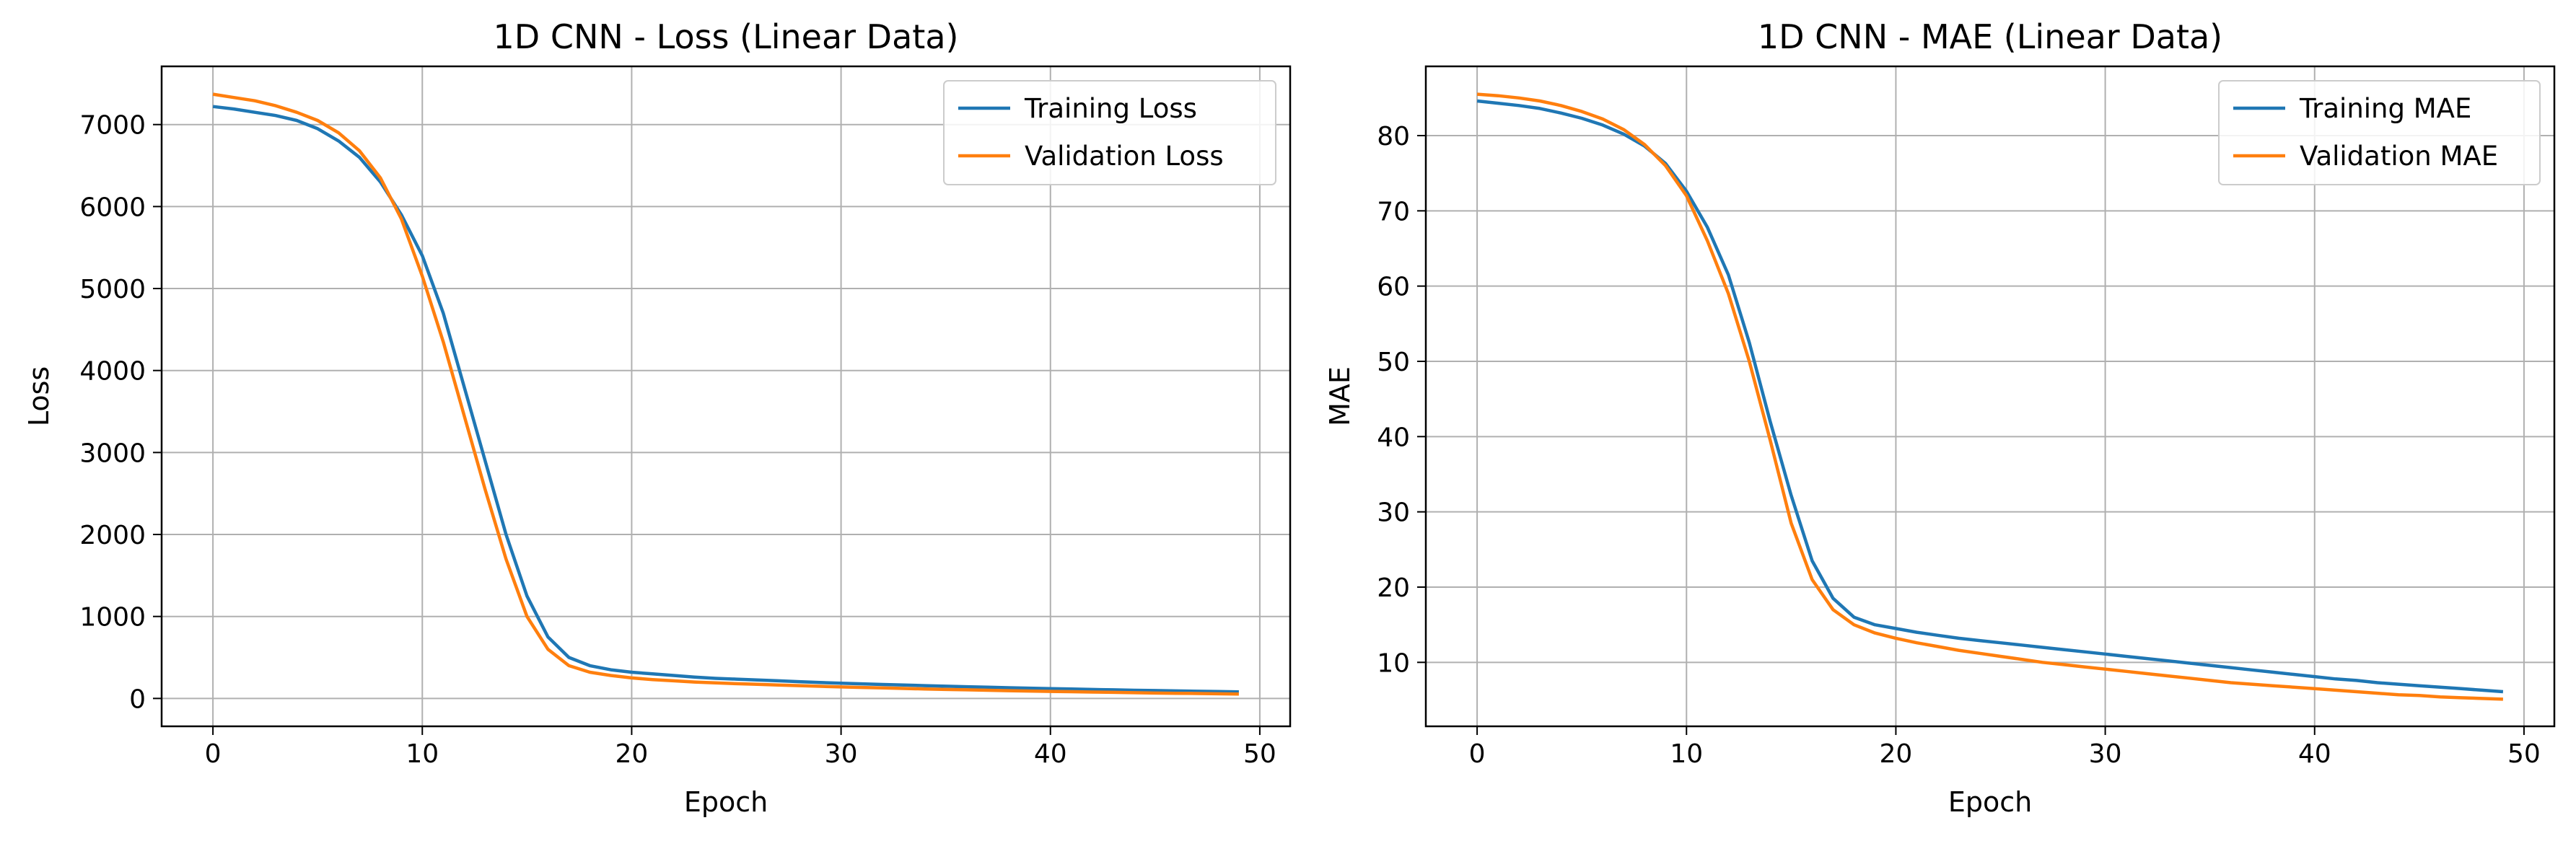  Describe the element at coordinates (1990, 36) in the screenshot. I see `chart-title: 1D CNN - MAE (Linear Data)` at that location.